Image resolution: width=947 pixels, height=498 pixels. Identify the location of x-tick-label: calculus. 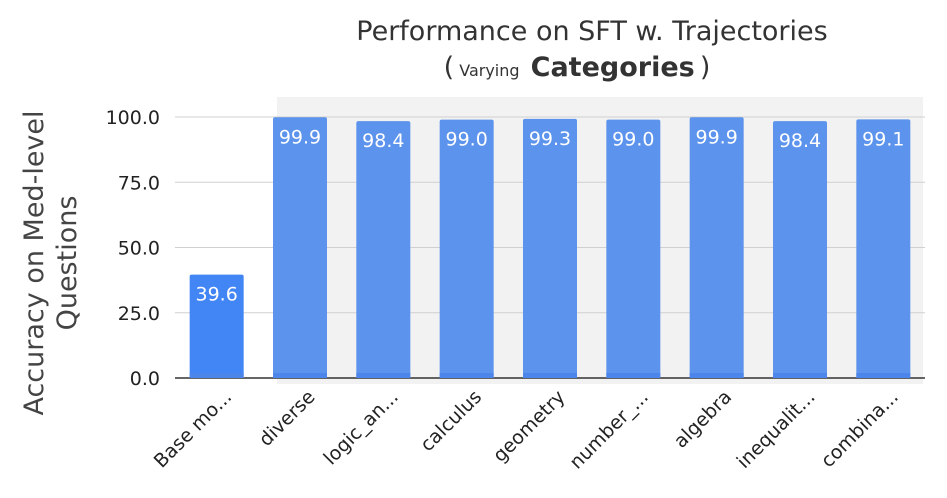
(451, 421).